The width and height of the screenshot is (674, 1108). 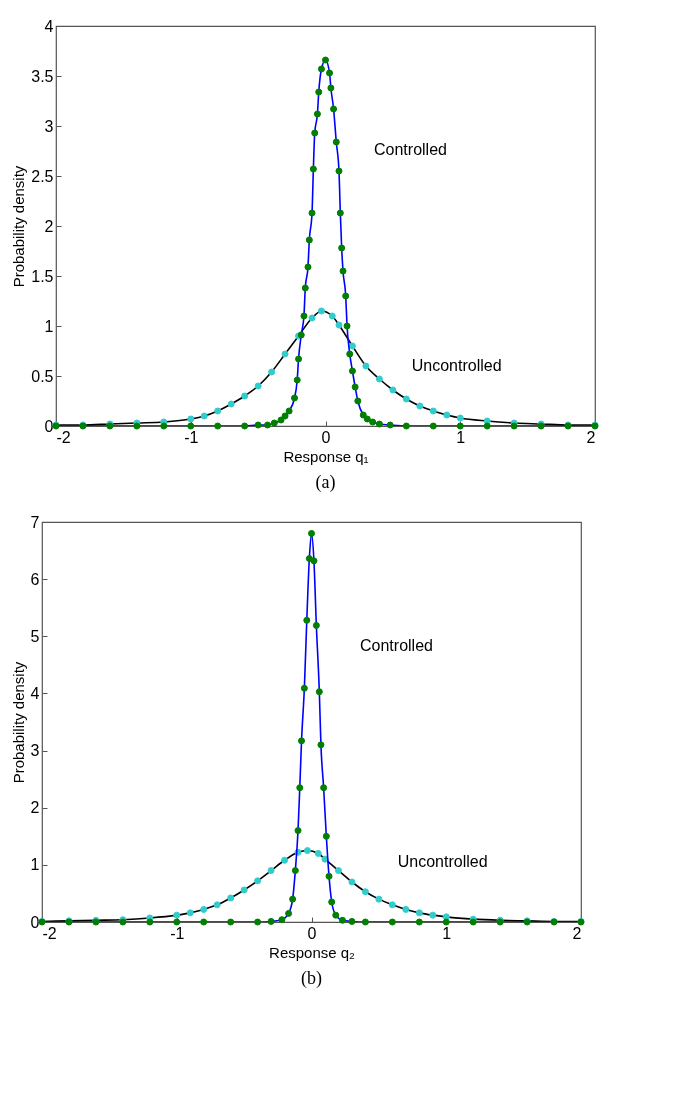 I want to click on y-tick-label: 7, so click(x=35, y=522).